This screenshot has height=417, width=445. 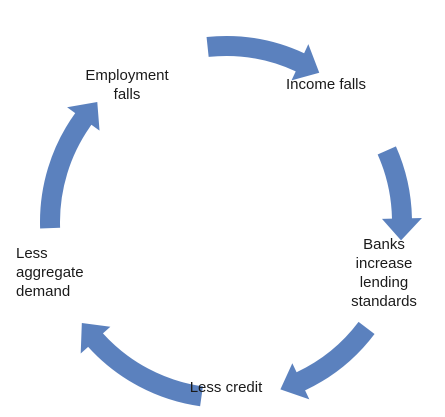 What do you see at coordinates (141, 364) in the screenshot?
I see `arrow-credit-to-aggregate` at bounding box center [141, 364].